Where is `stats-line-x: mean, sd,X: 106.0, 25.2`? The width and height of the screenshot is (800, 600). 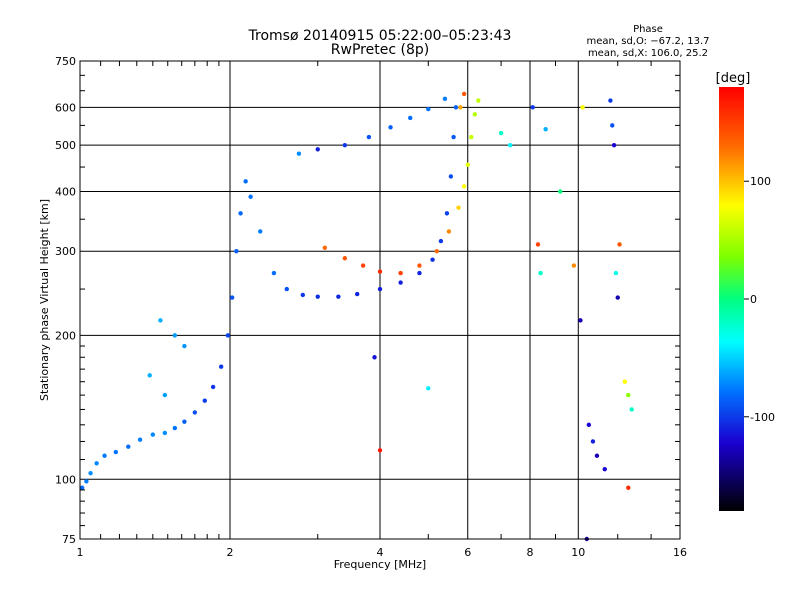
stats-line-x: mean, sd,X: 106.0, 25.2 is located at coordinates (648, 53).